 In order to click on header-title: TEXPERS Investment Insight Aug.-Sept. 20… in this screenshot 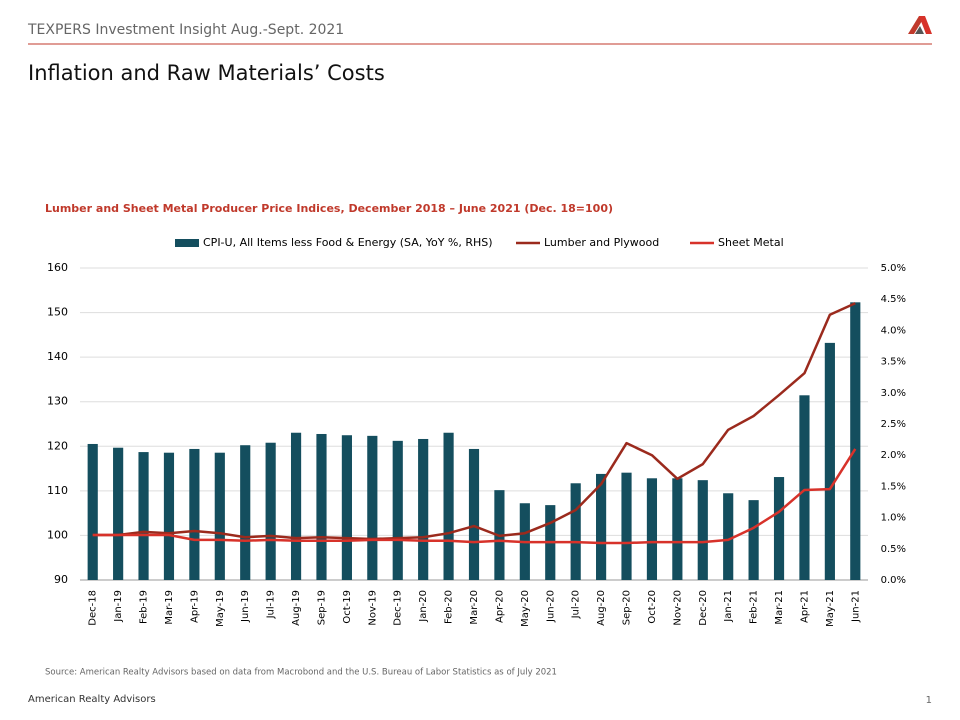, I will do `click(185, 30)`.